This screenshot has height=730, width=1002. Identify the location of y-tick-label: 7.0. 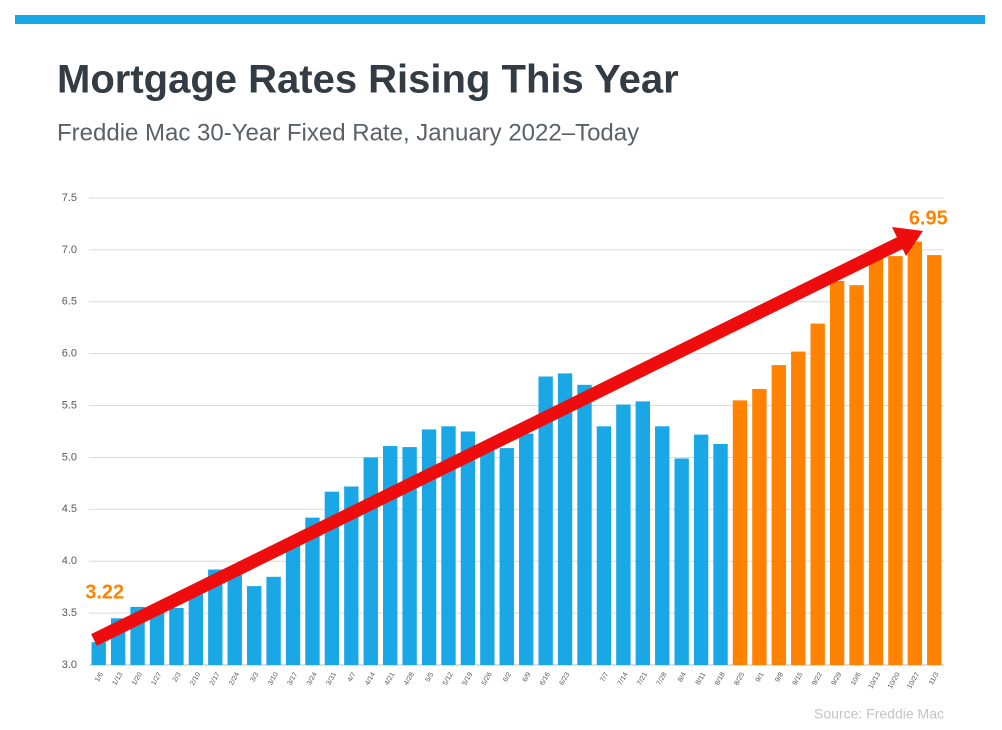
(69, 250).